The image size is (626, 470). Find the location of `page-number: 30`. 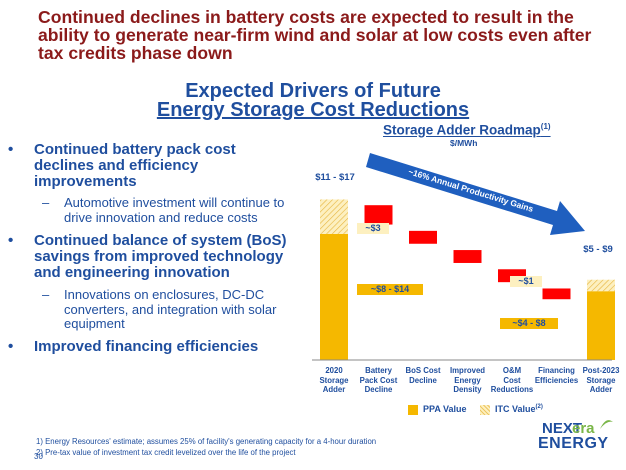

page-number: 30 is located at coordinates (38, 456).